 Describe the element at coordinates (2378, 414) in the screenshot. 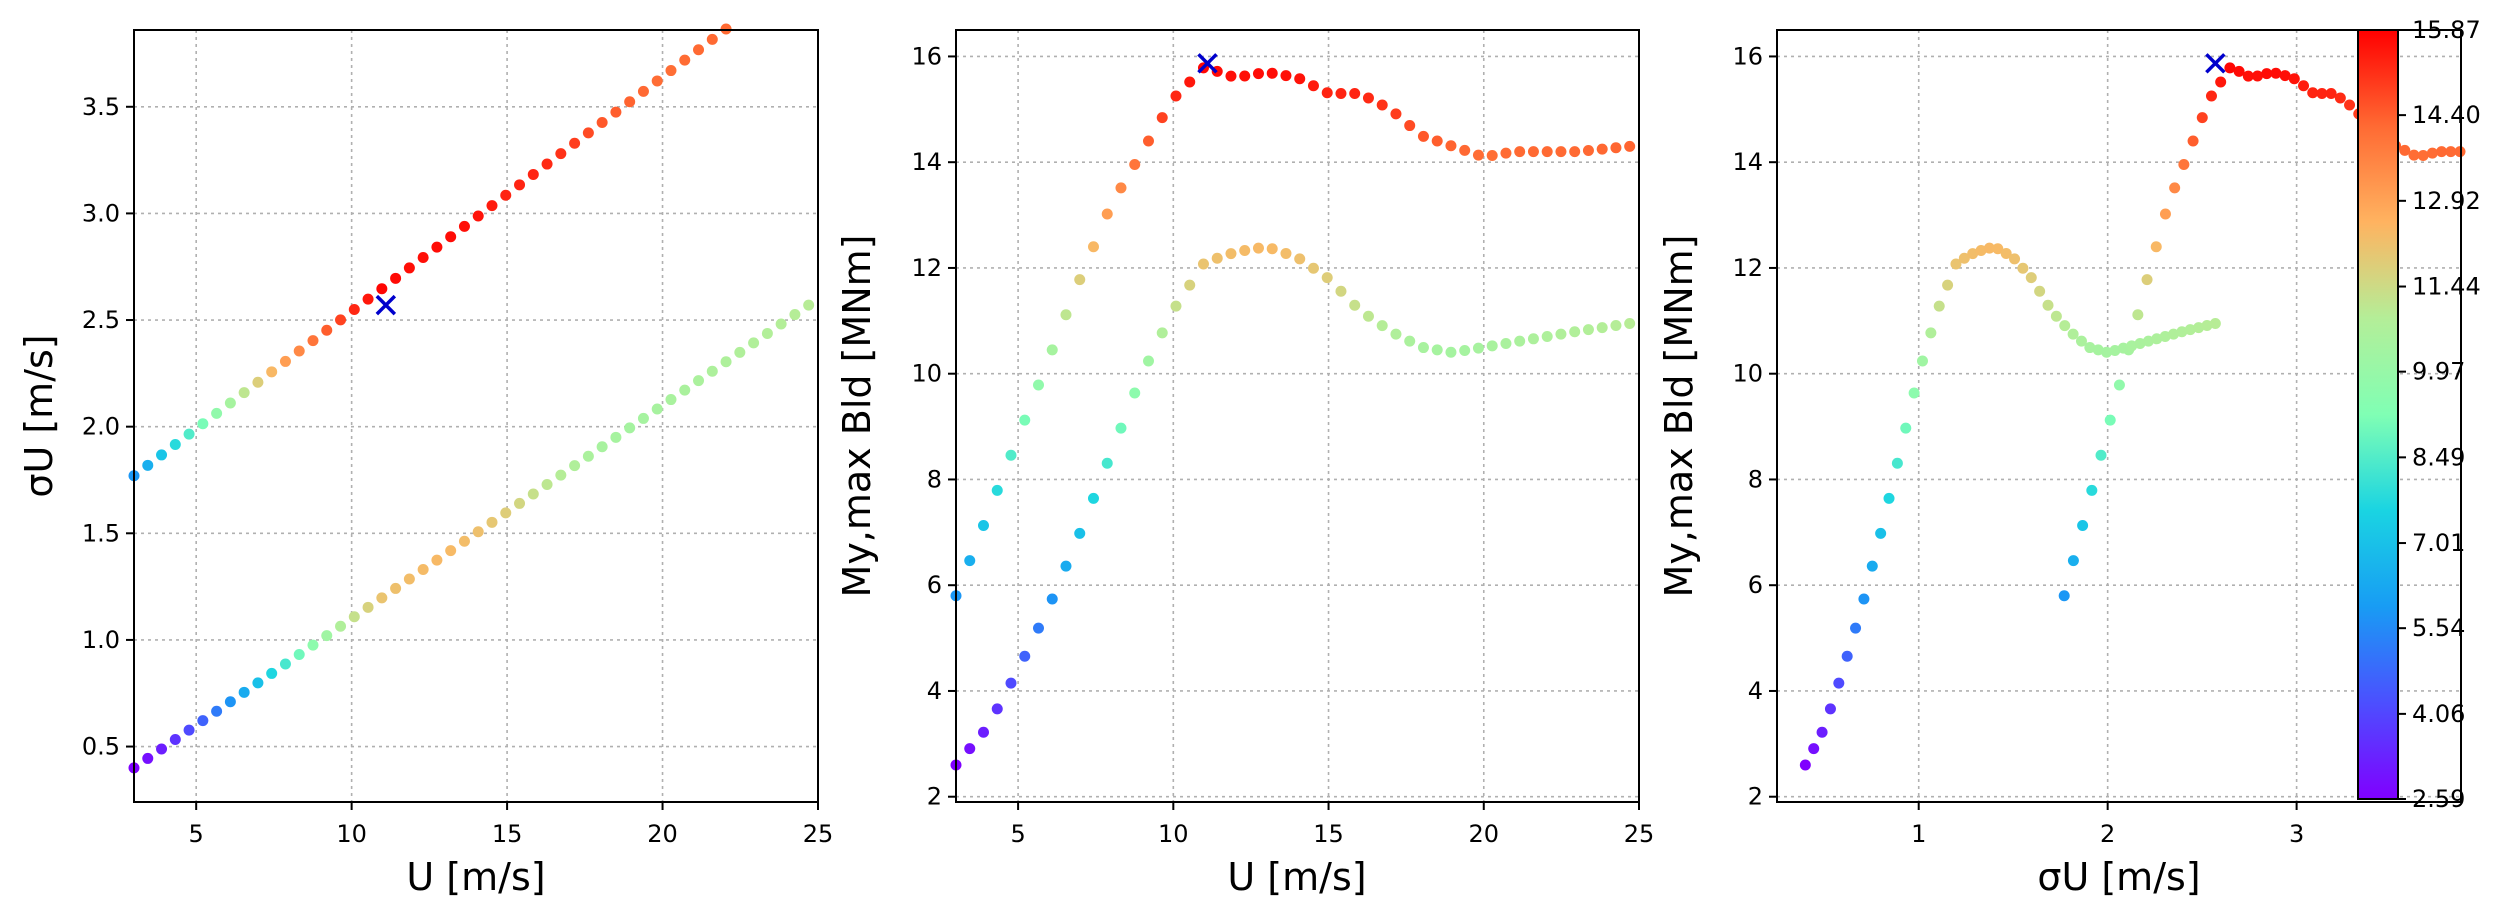

I see `colorbar-gradient` at that location.